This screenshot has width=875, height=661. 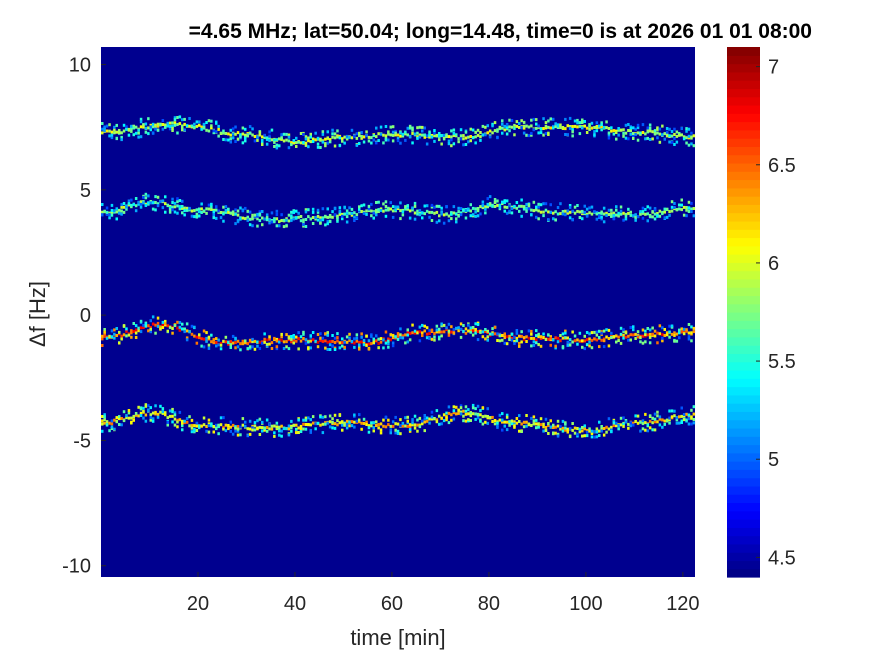 I want to click on x-tick-label: 20, so click(x=198, y=604).